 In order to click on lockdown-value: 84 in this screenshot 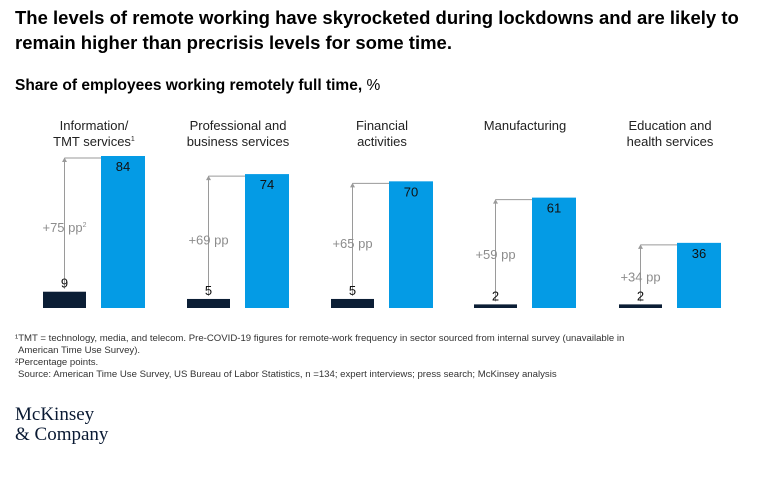, I will do `click(123, 166)`.